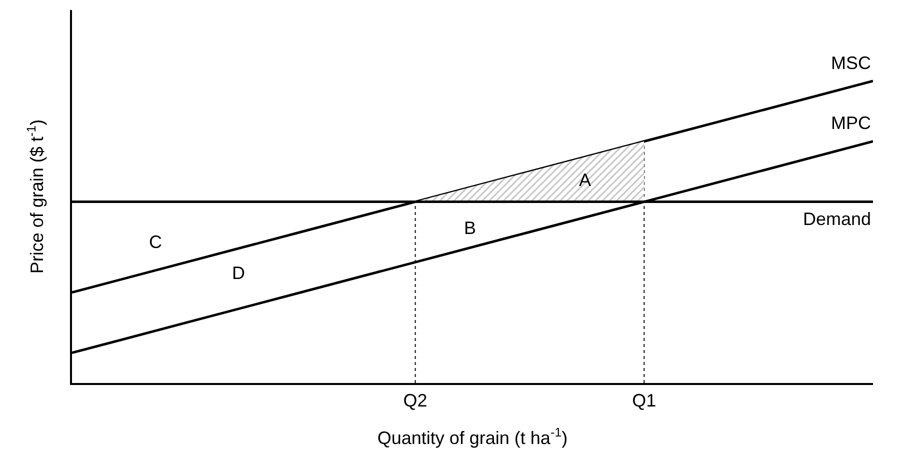 This screenshot has width=913, height=463. Describe the element at coordinates (585, 180) in the screenshot. I see `annotation: A` at that location.